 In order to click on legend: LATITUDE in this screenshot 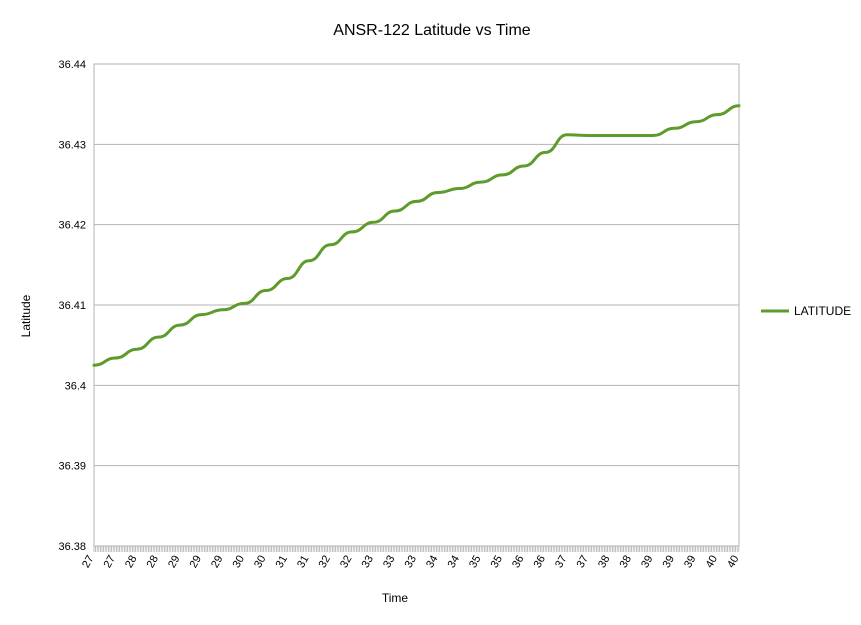, I will do `click(806, 311)`.